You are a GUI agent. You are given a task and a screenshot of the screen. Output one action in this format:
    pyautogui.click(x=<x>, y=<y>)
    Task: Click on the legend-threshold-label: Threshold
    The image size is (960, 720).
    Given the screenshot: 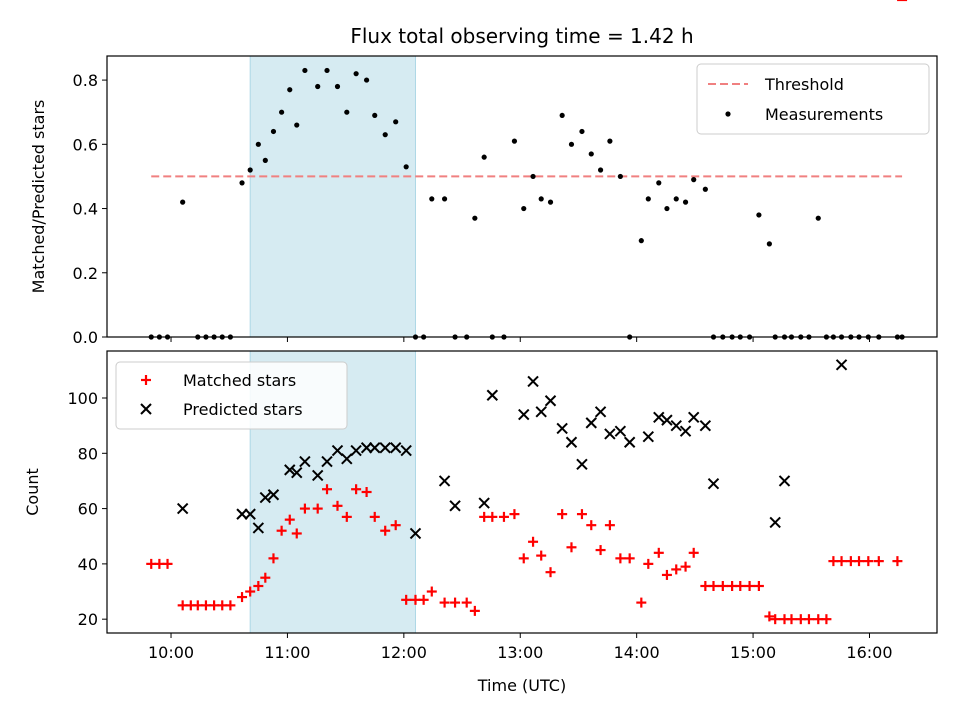 What is the action you would take?
    pyautogui.click(x=804, y=84)
    